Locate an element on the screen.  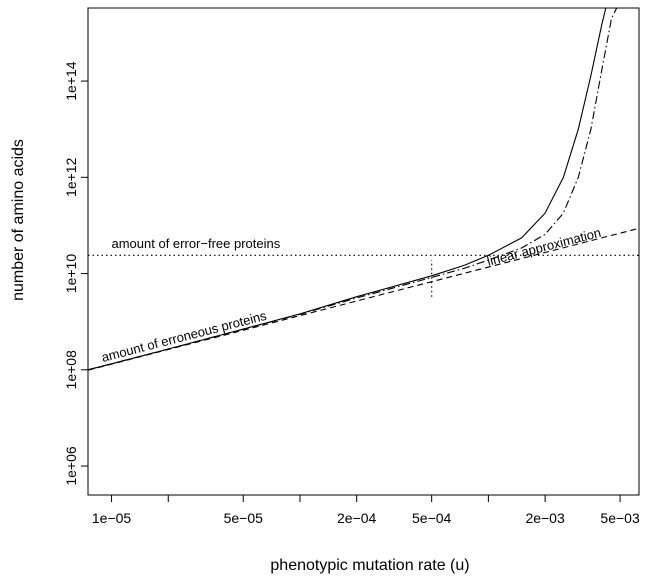
x-axis: 1e−05 5e−05 2e−04 5e−04 2e−03 5e−03 is located at coordinates (366, 510).